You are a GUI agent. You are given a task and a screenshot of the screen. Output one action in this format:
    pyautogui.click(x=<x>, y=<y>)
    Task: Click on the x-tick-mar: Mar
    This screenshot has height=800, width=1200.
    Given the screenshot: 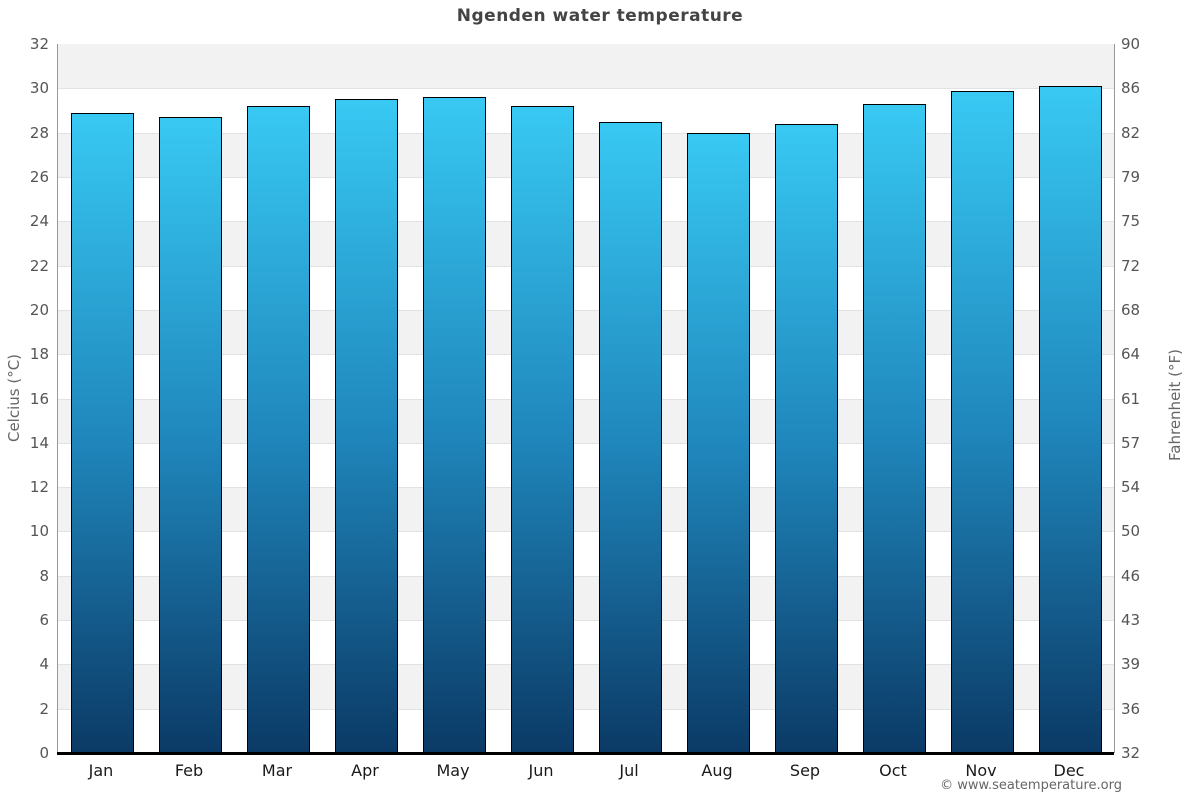 What is the action you would take?
    pyautogui.click(x=277, y=770)
    